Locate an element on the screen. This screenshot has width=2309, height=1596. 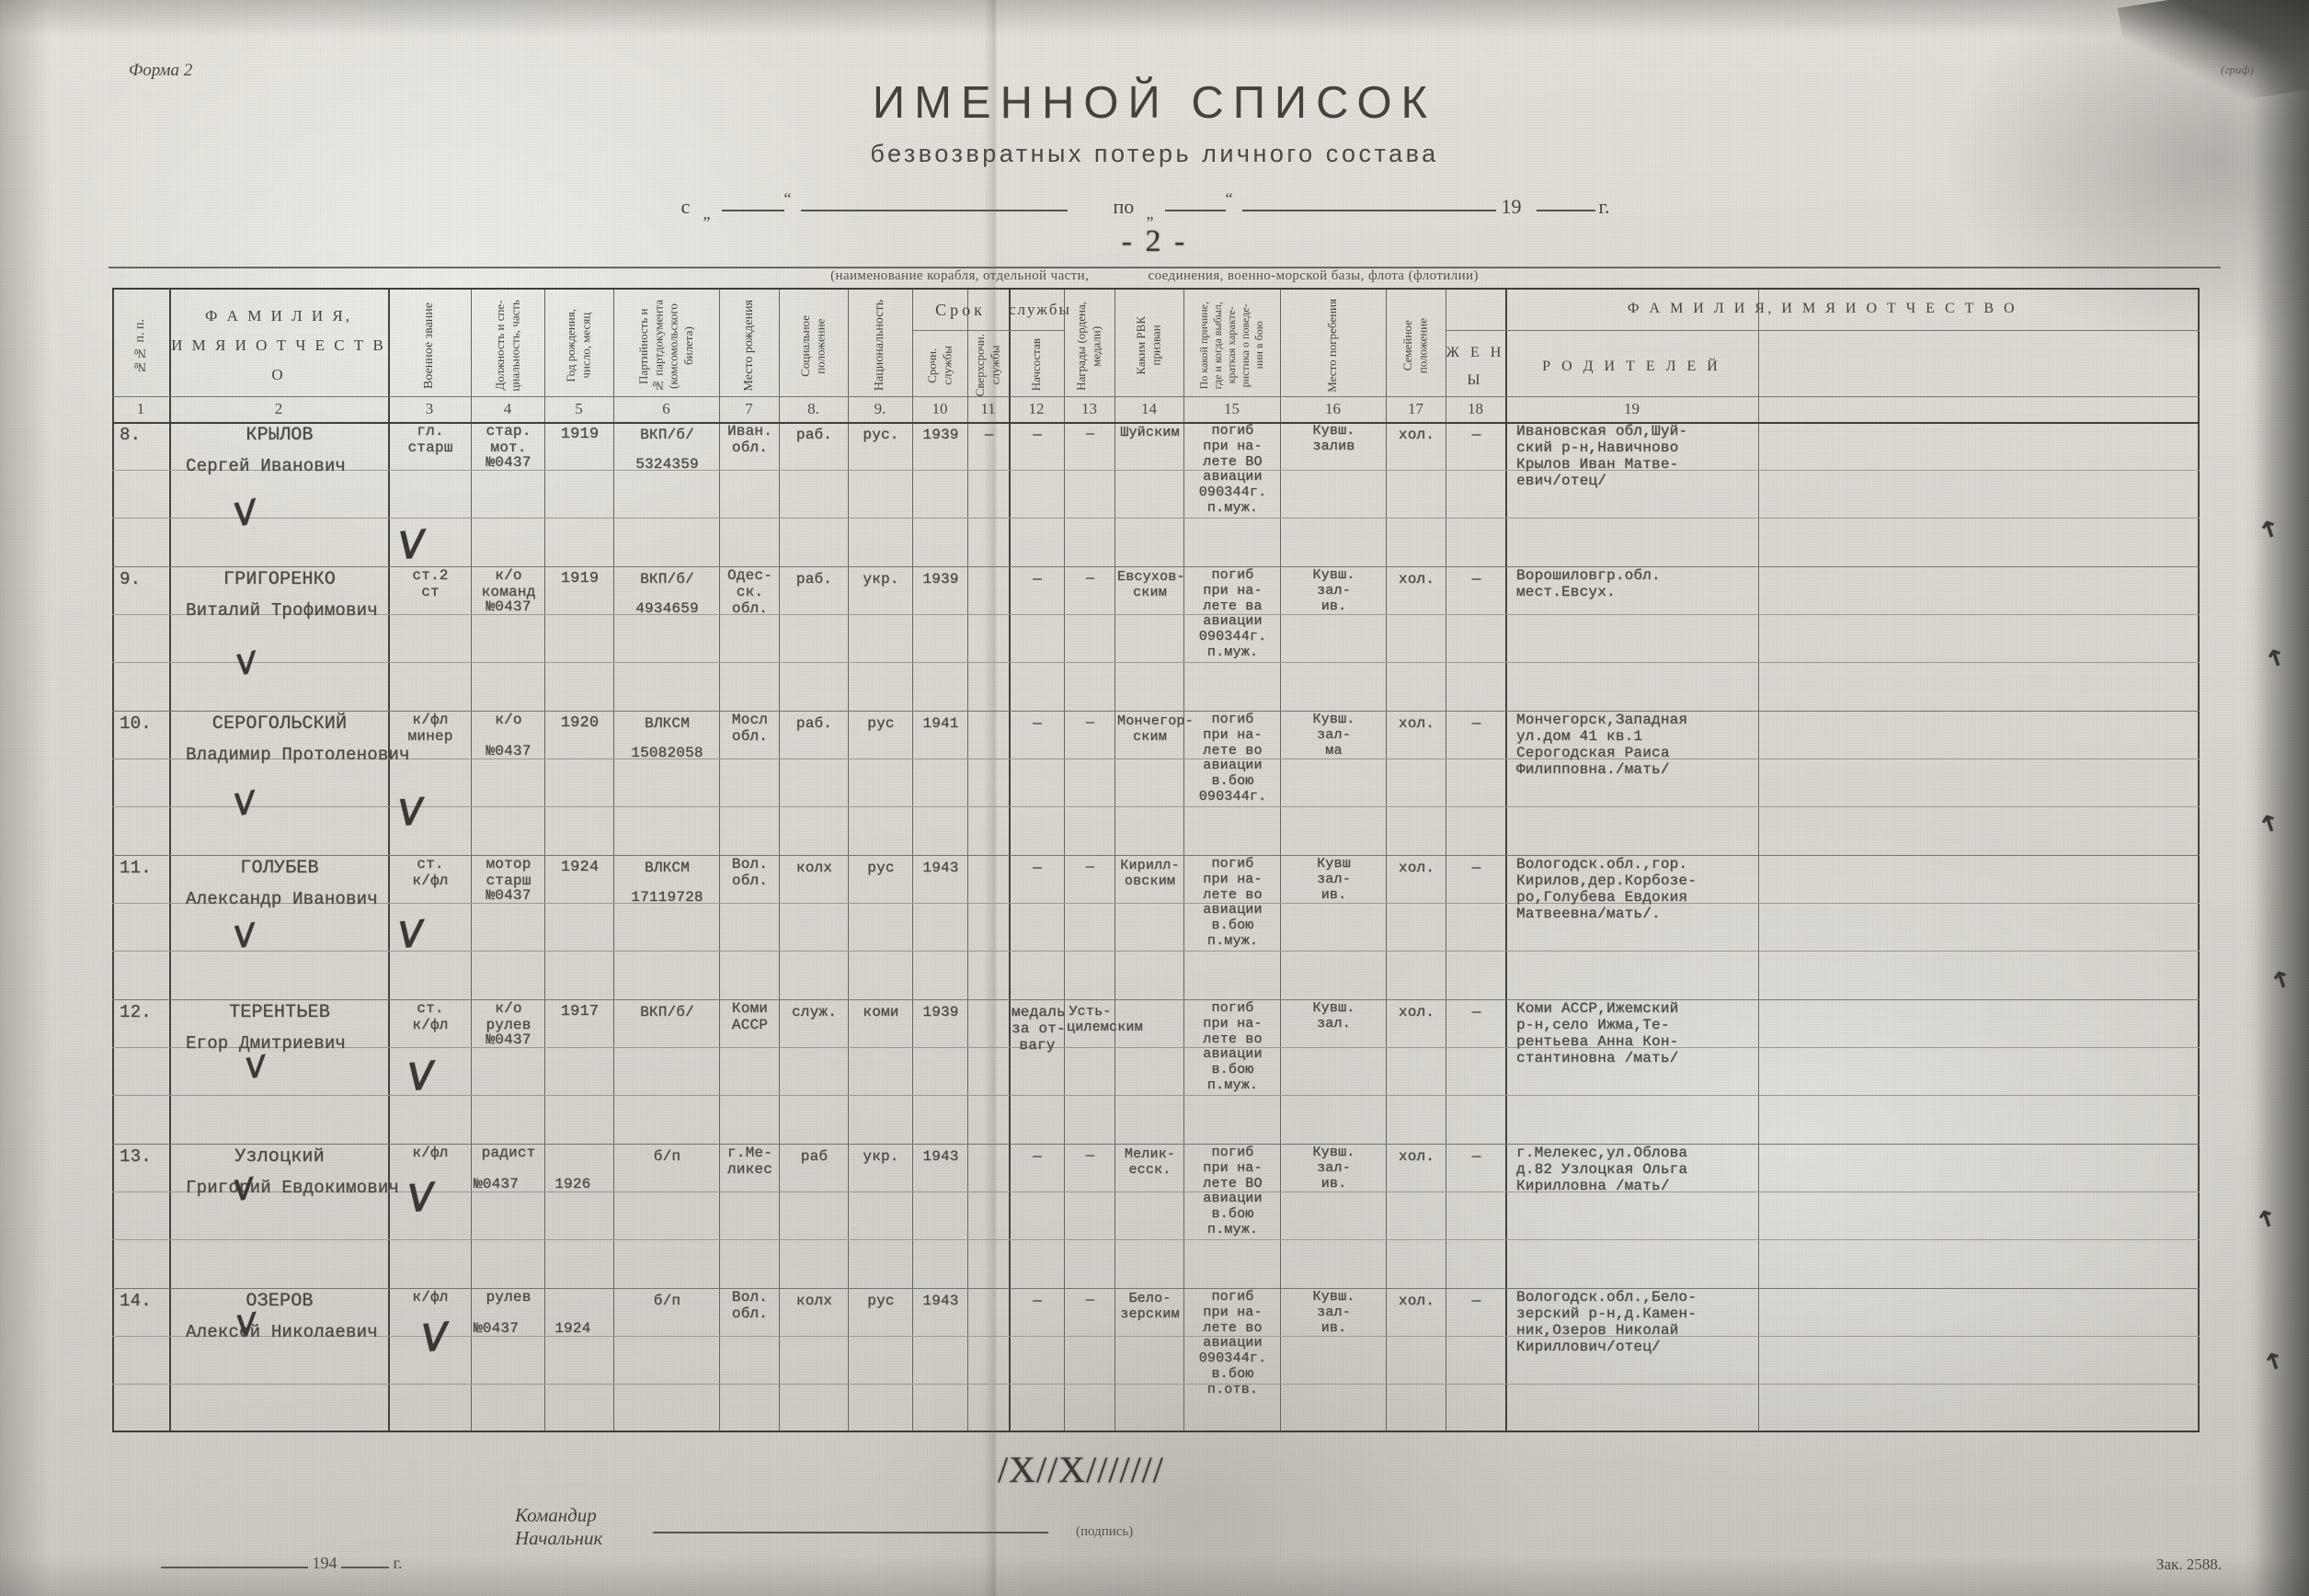
row-rank: гл. старш is located at coordinates (430, 439).